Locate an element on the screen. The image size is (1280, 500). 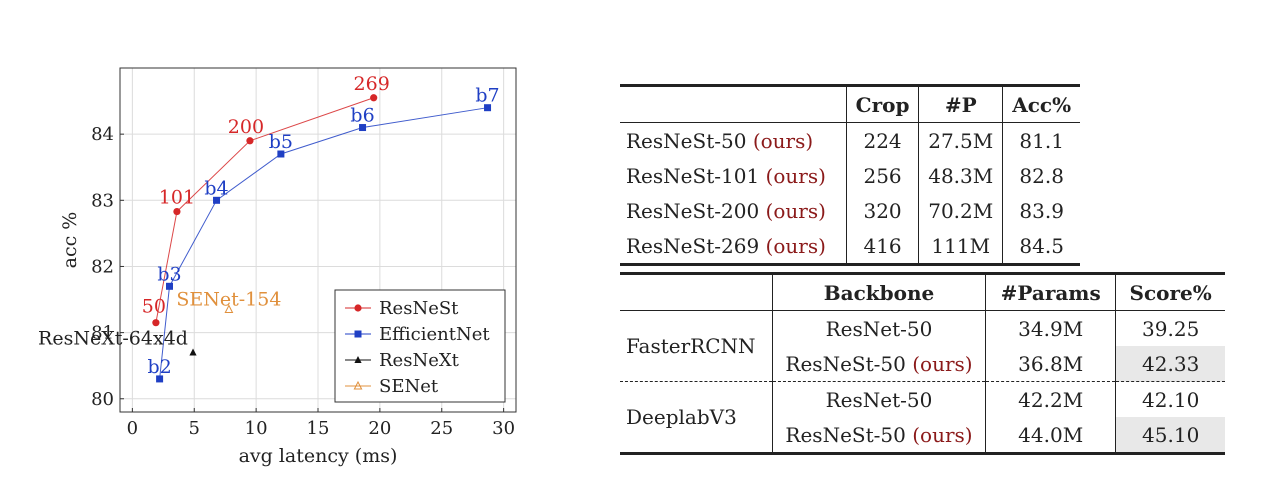
t2-row: DeeplabV3 ResNet-50 42.2M 42.10 is located at coordinates (922, 417).